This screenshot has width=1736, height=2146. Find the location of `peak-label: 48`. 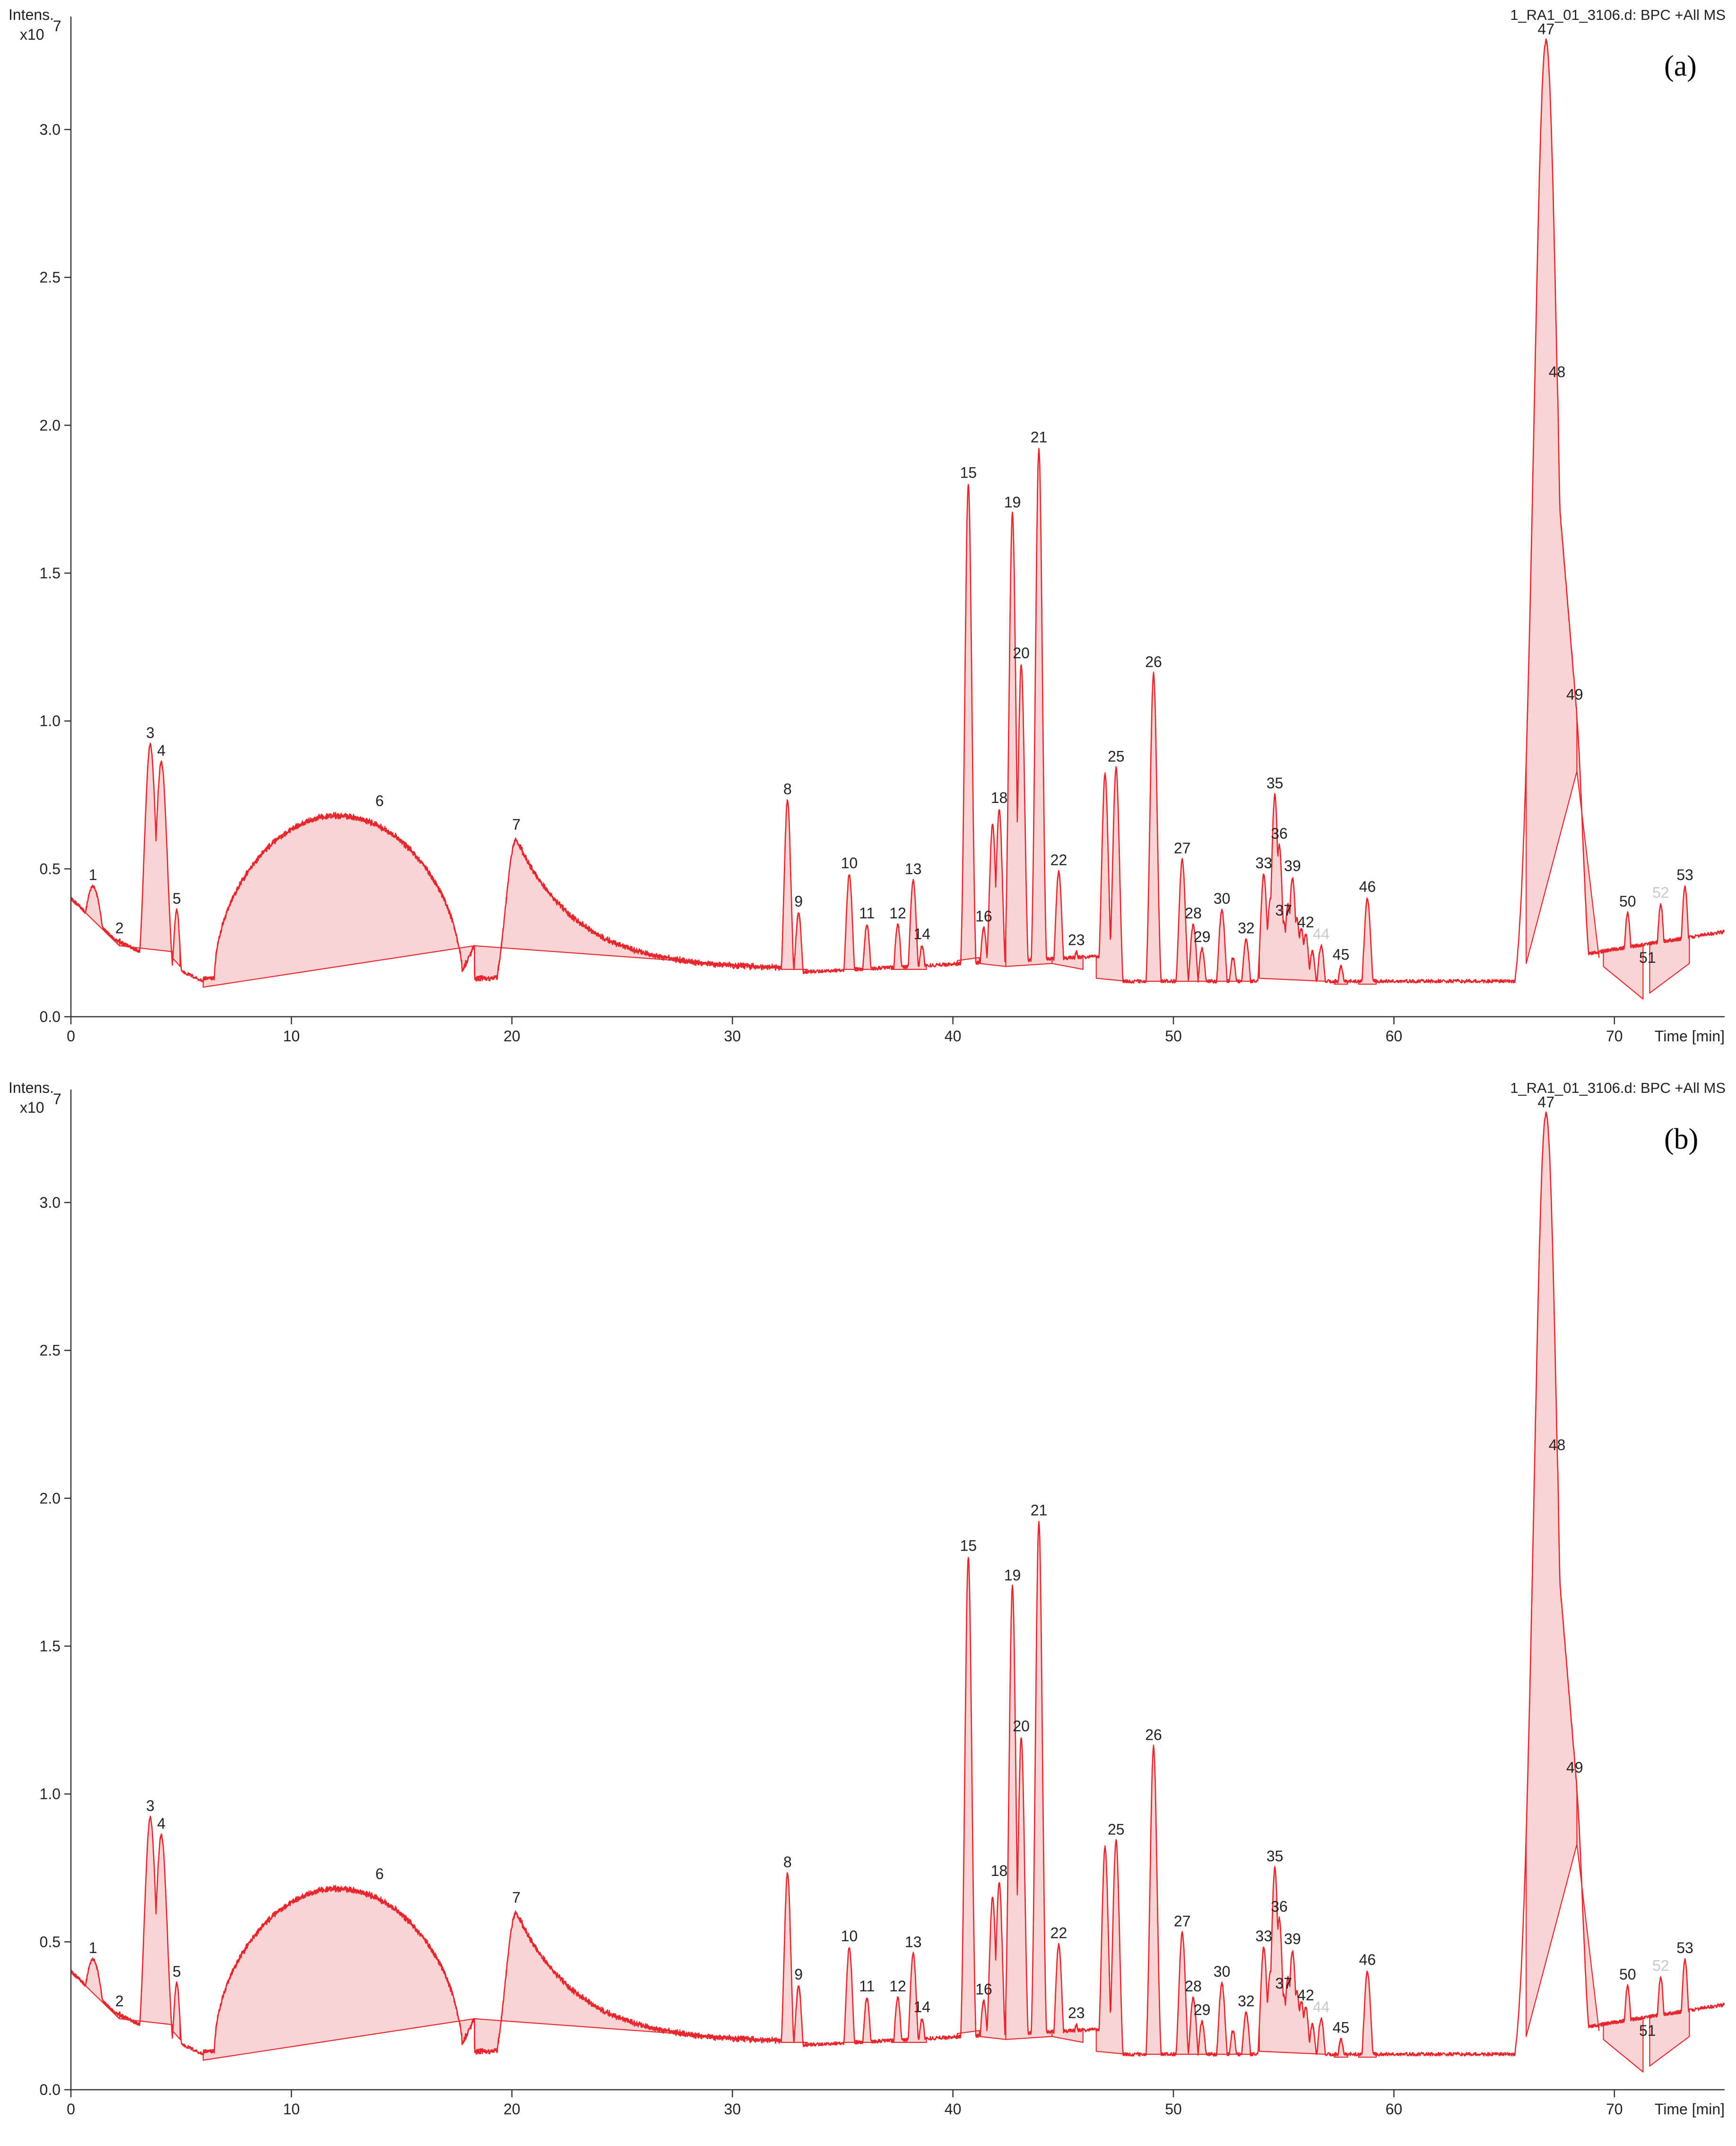

peak-label: 48 is located at coordinates (1557, 372).